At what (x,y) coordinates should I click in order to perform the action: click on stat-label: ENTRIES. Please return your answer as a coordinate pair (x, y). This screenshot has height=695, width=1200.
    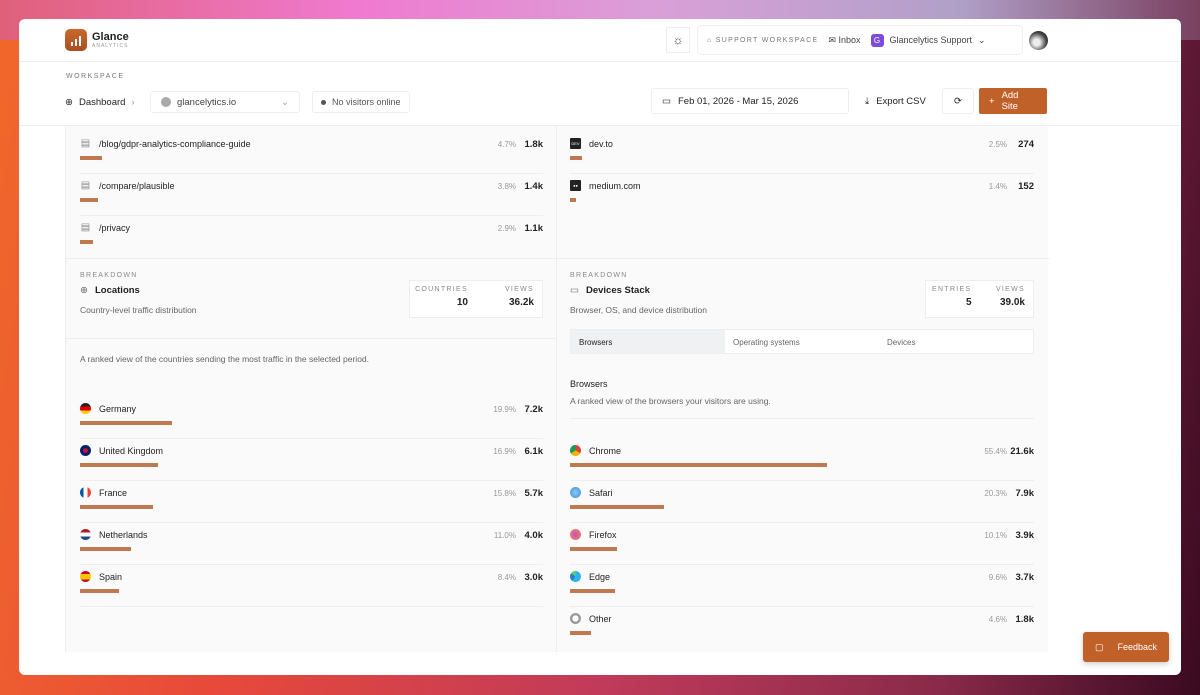
    Looking at the image, I should click on (952, 289).